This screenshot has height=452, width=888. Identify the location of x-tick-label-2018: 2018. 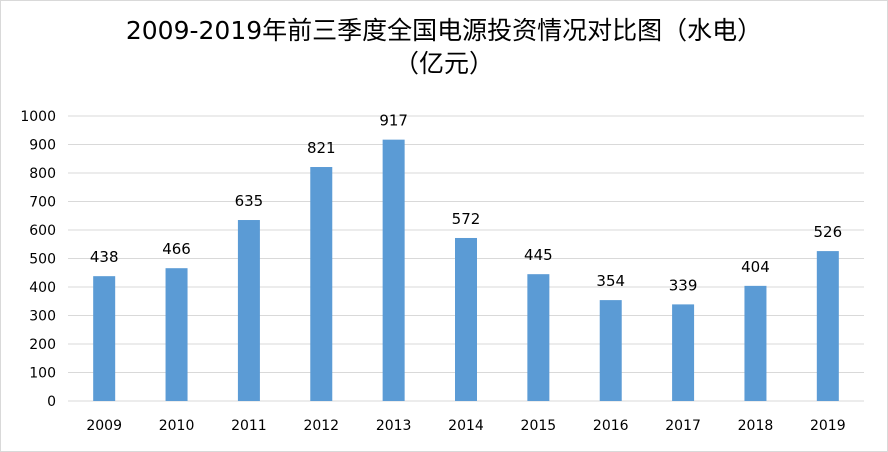
(756, 426).